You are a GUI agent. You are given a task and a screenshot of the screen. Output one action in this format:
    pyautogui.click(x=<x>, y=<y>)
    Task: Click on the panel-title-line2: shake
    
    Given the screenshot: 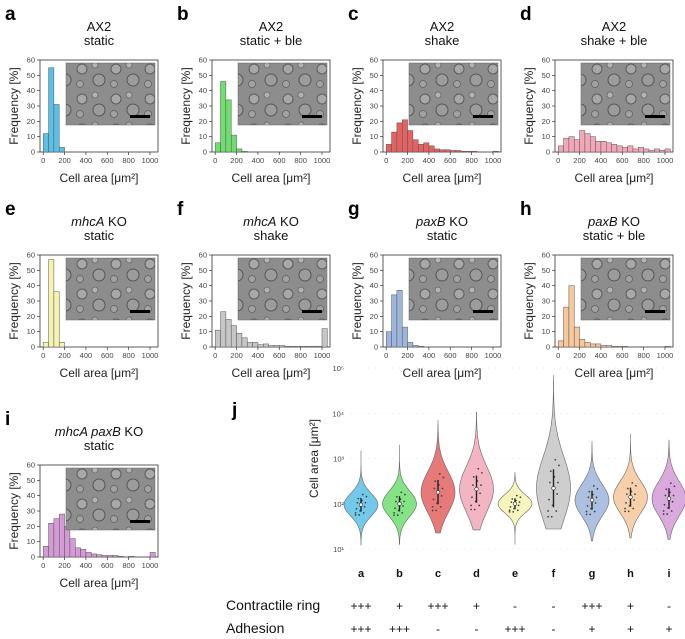 What is the action you would take?
    pyautogui.click(x=442, y=40)
    